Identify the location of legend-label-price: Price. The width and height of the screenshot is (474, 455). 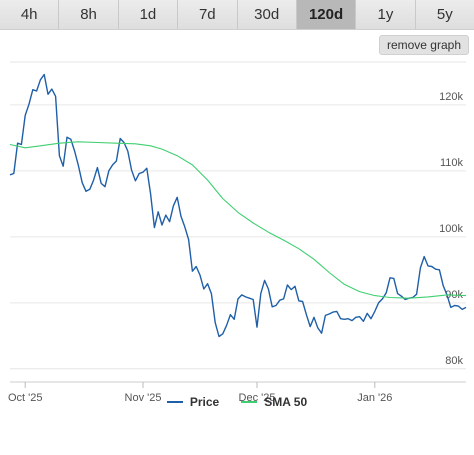
(204, 402).